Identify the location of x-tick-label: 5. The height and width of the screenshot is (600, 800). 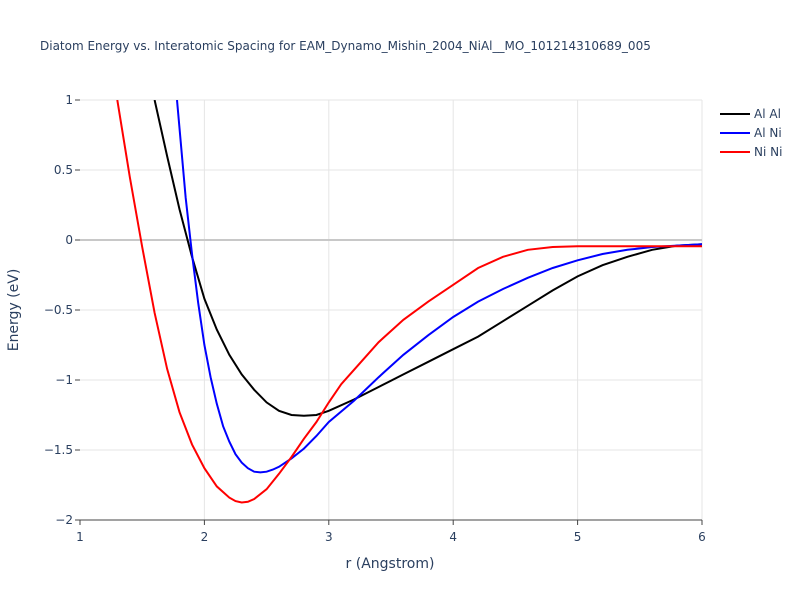
(578, 537).